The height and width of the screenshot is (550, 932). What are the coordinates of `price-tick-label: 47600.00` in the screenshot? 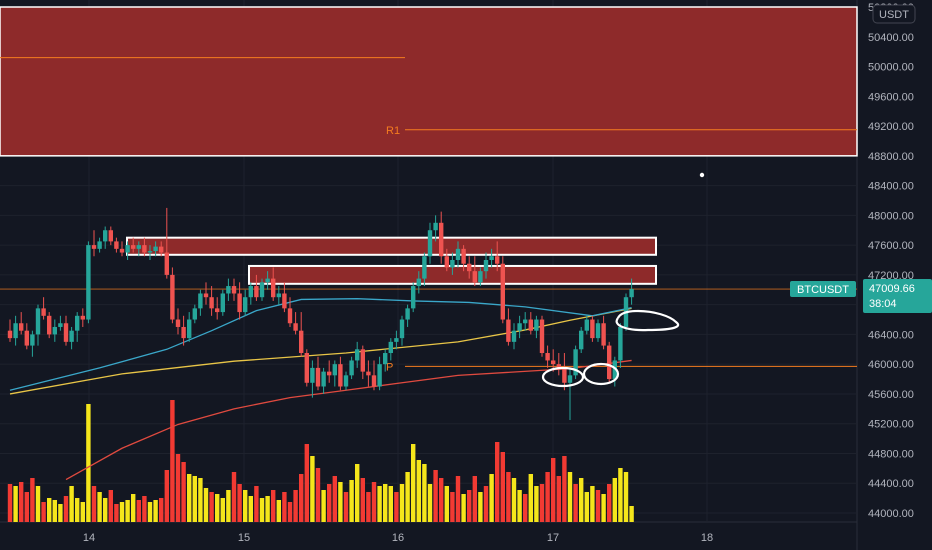 It's located at (891, 246).